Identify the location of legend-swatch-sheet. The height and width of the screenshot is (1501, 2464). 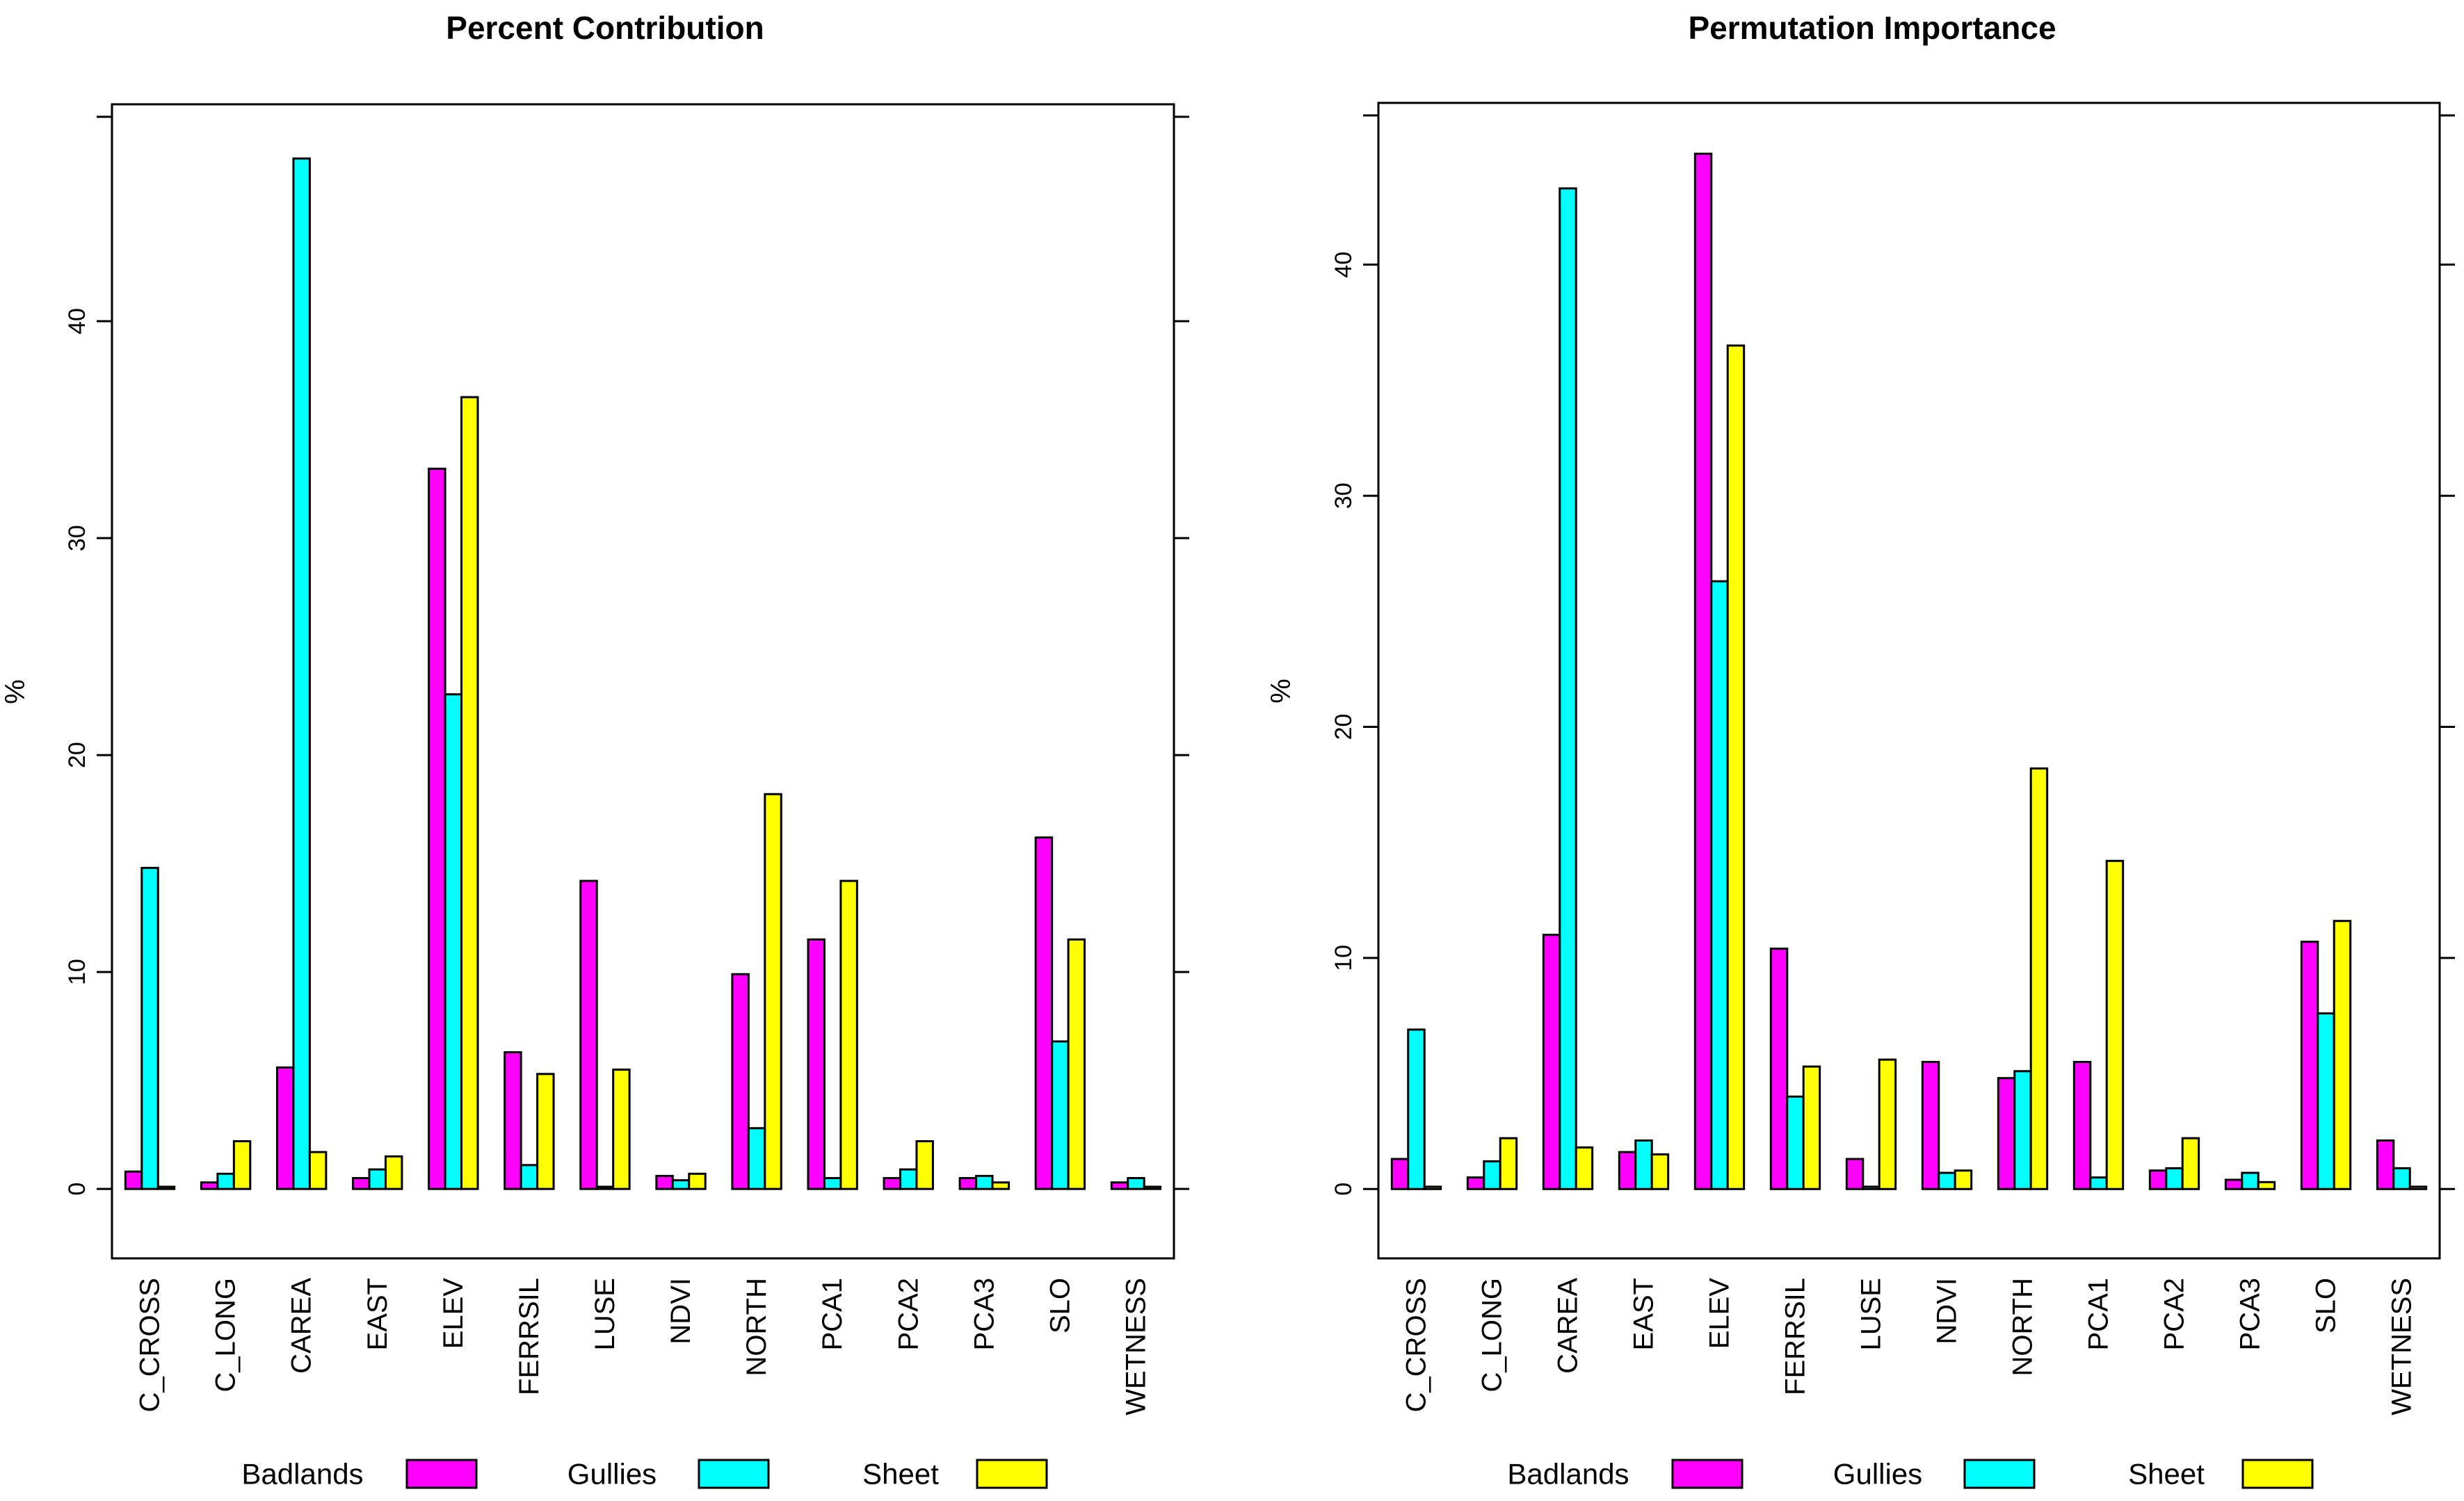
(2277, 1474).